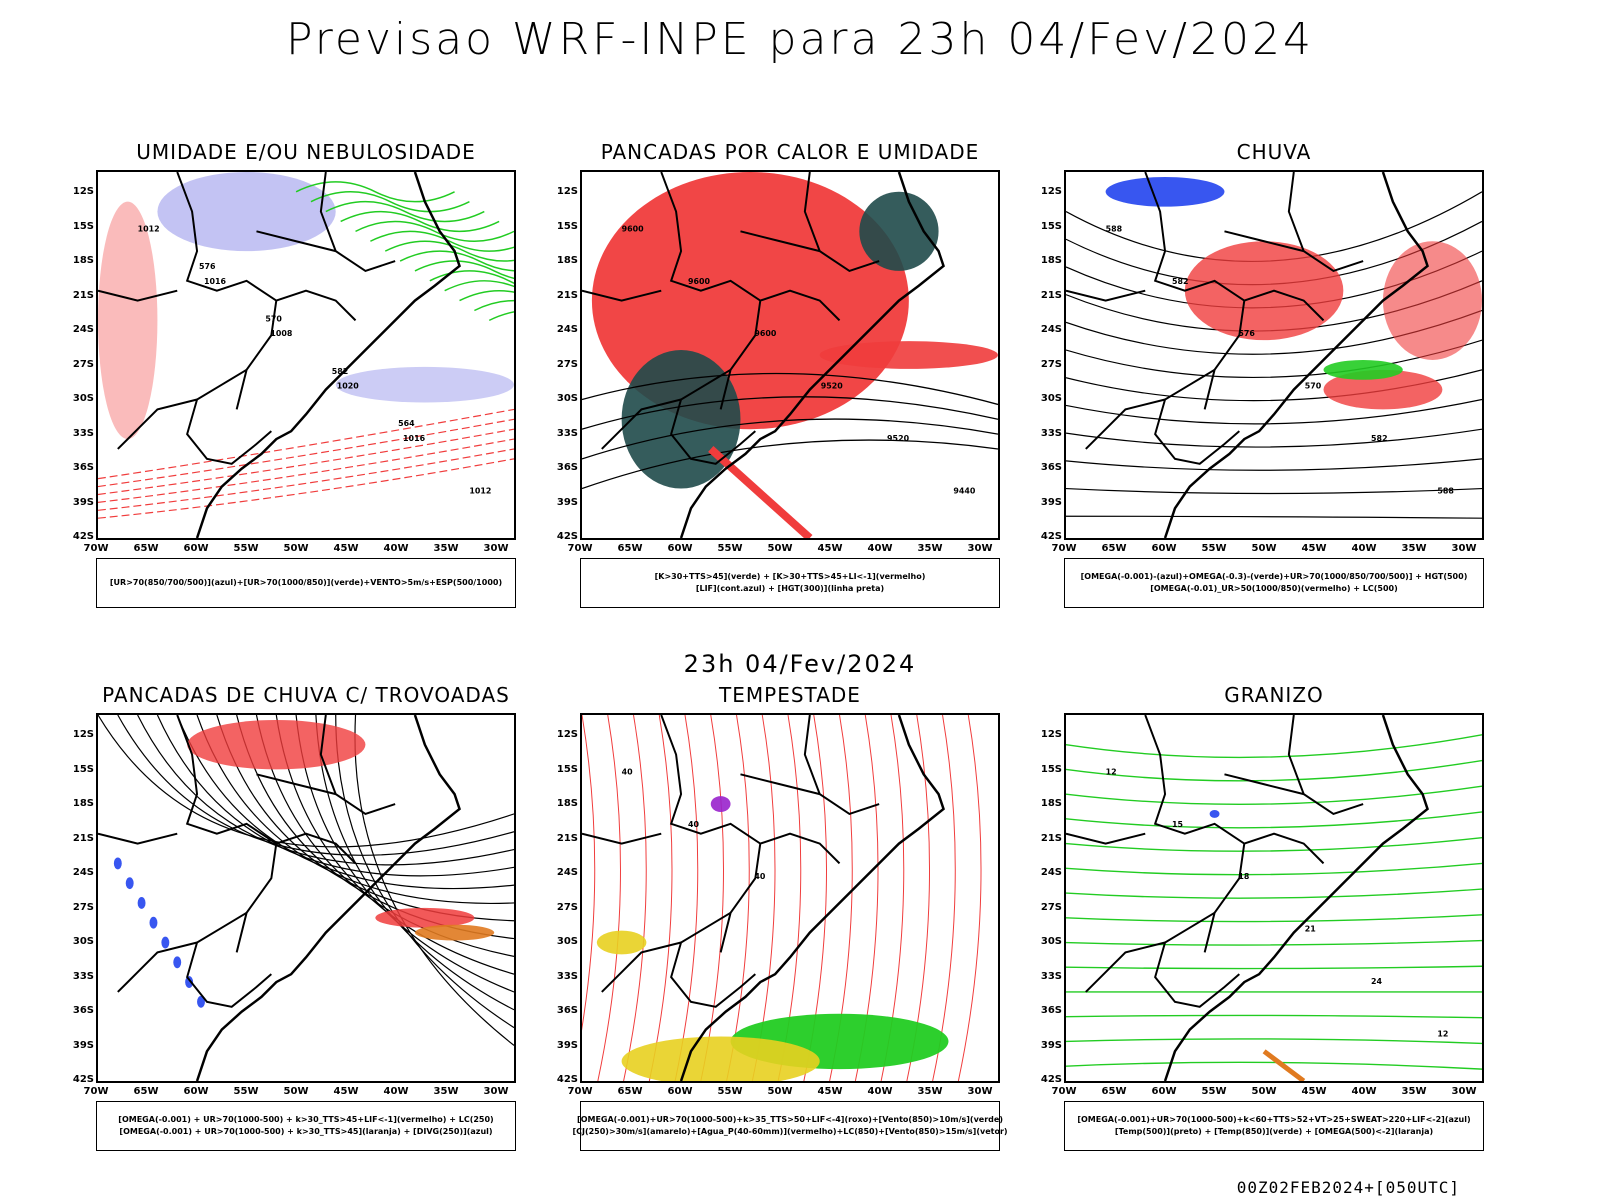  I want to click on contour-label: 9600, so click(699, 281).